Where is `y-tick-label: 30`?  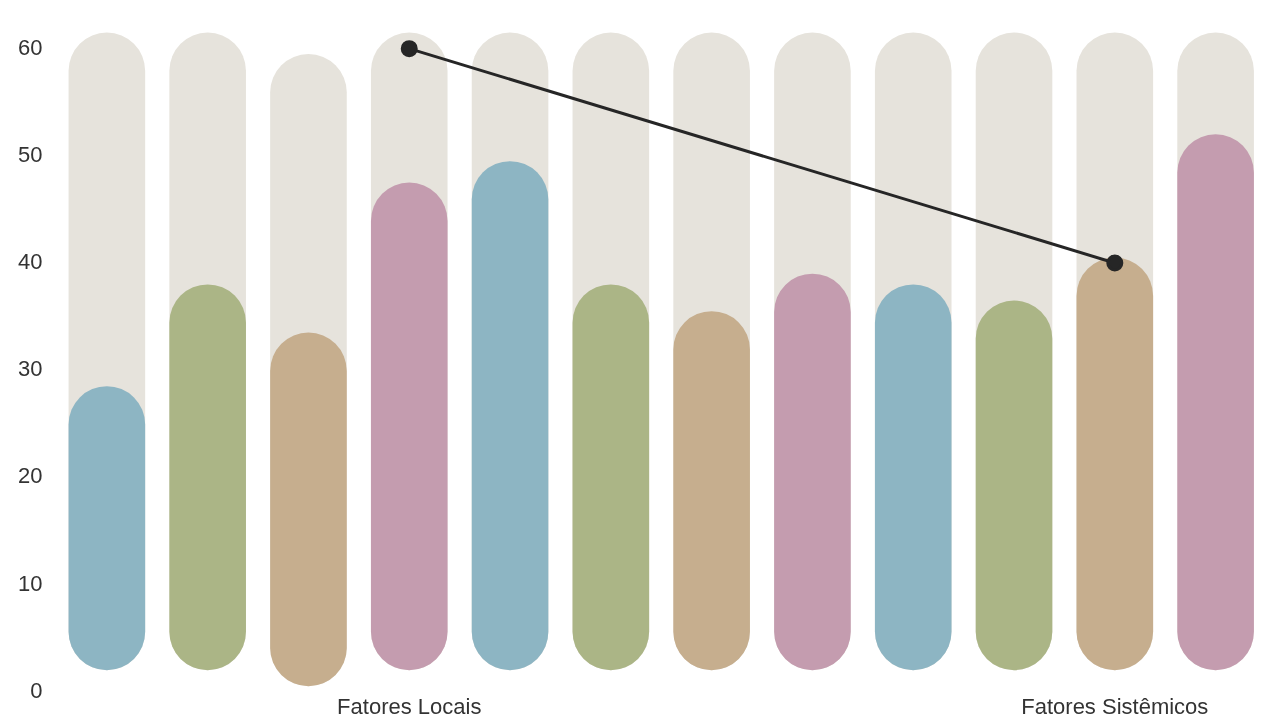 y-tick-label: 30 is located at coordinates (30, 369).